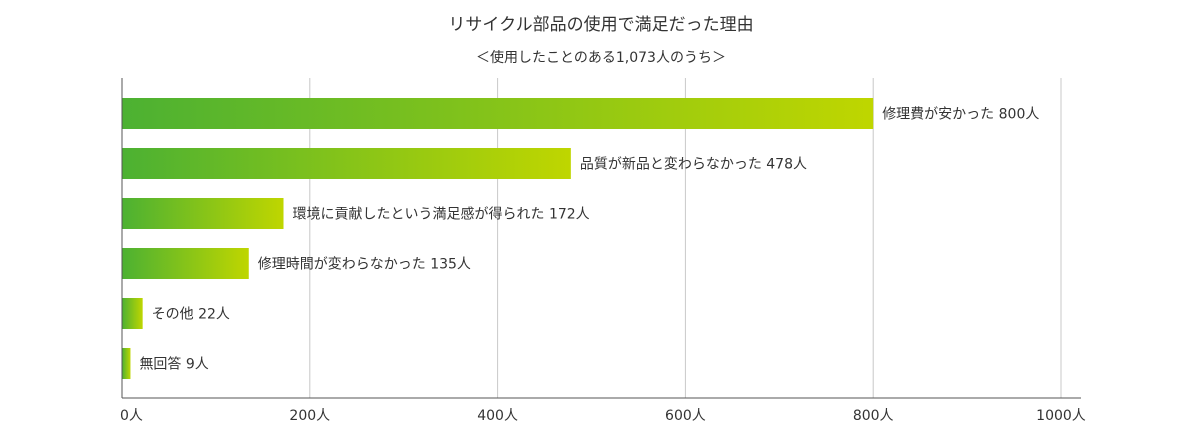 This screenshot has width=1203, height=438. I want to click on chart-title: リサイクル部品の使用で満足だった理由, so click(600, 24).